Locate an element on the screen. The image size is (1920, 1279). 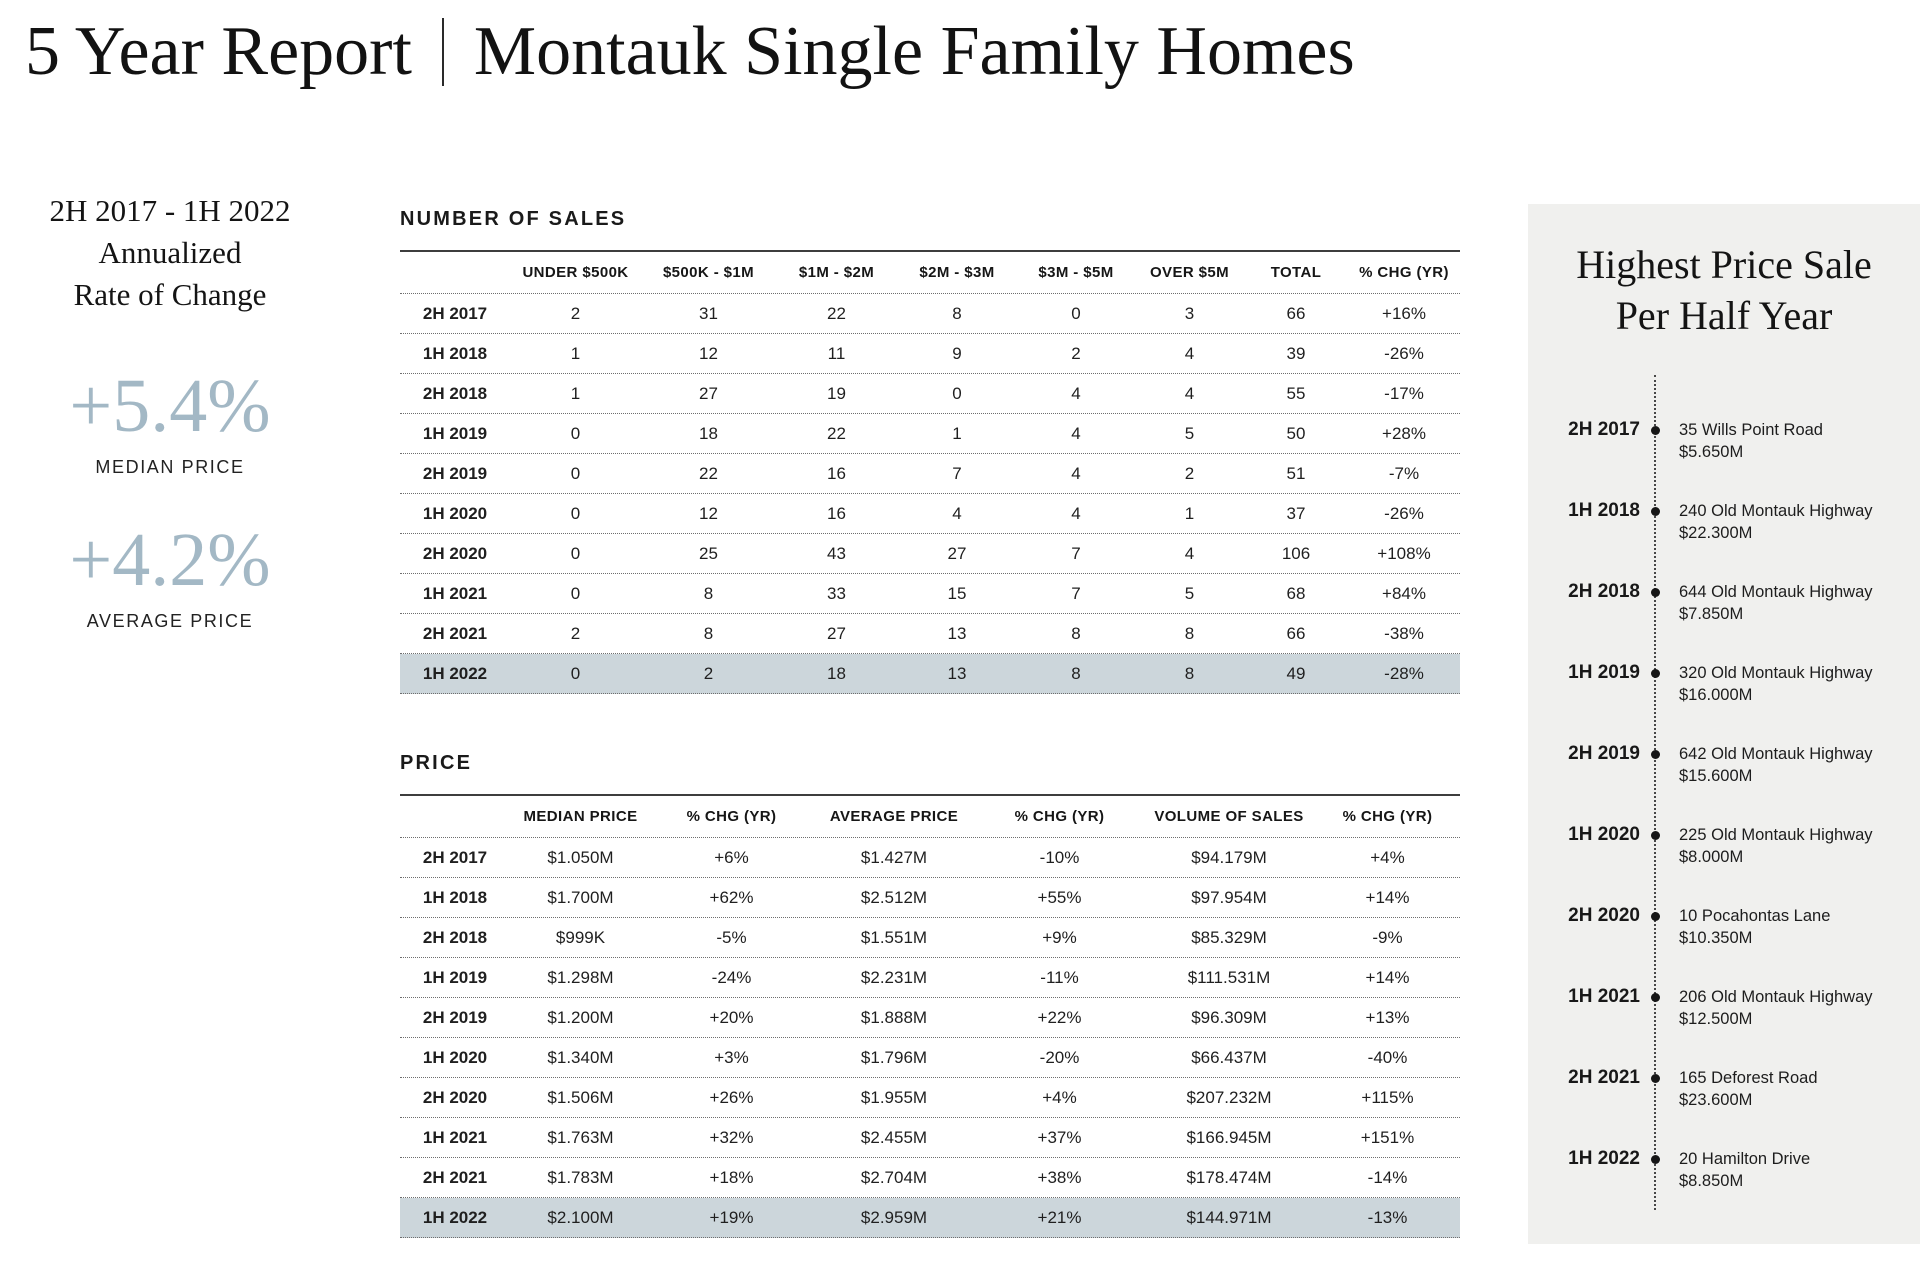
timeline-price: $16.000M is located at coordinates (1716, 695).